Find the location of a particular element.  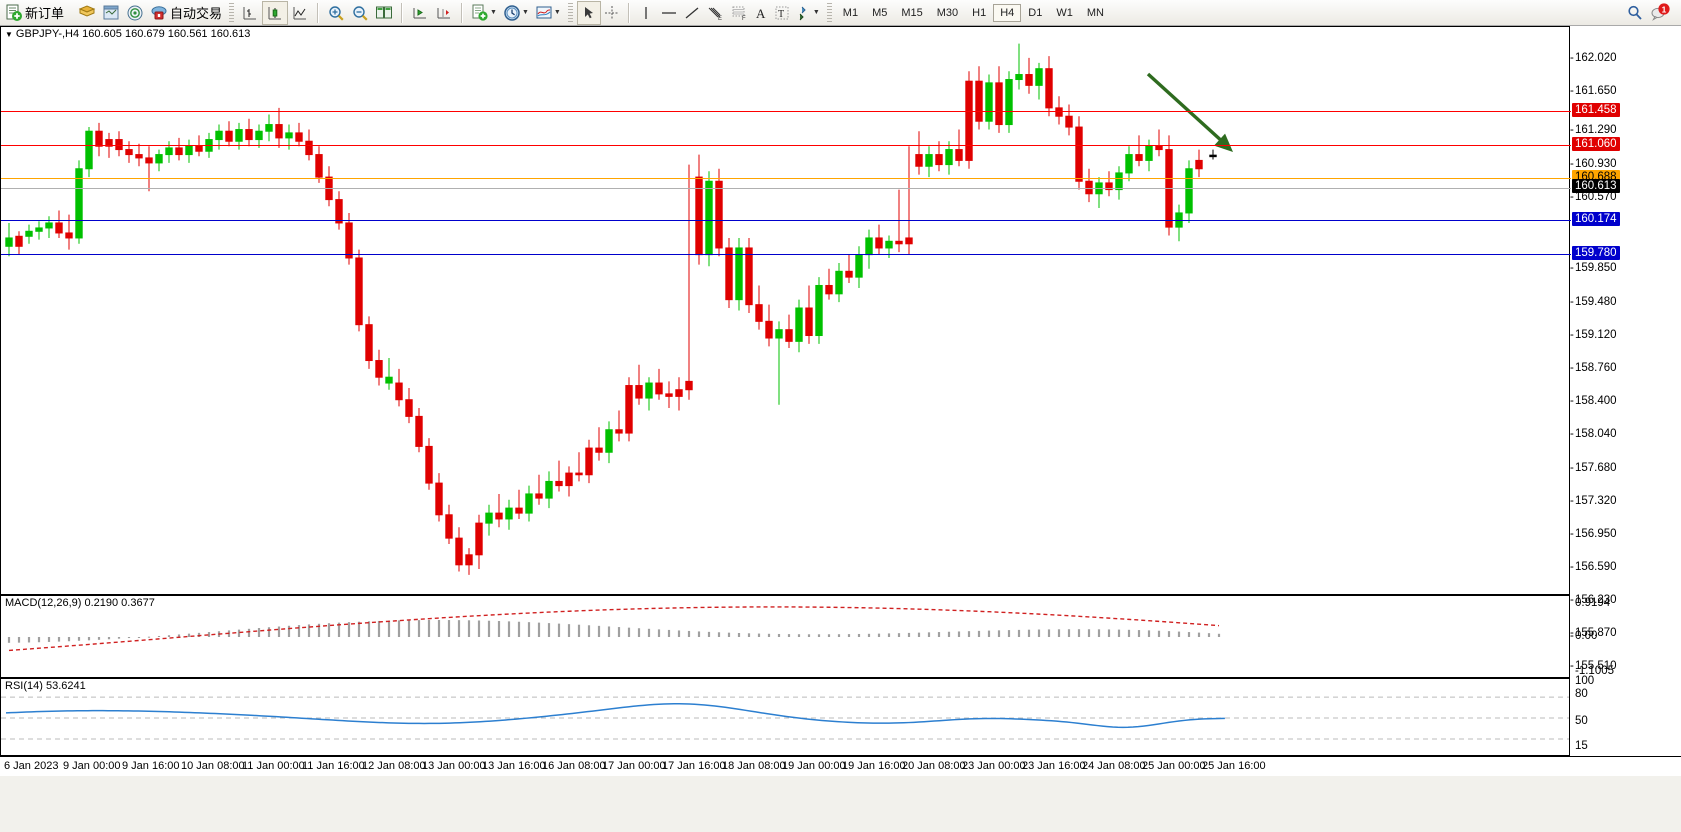

fibonacci-tool-button: E is located at coordinates (715, 13).